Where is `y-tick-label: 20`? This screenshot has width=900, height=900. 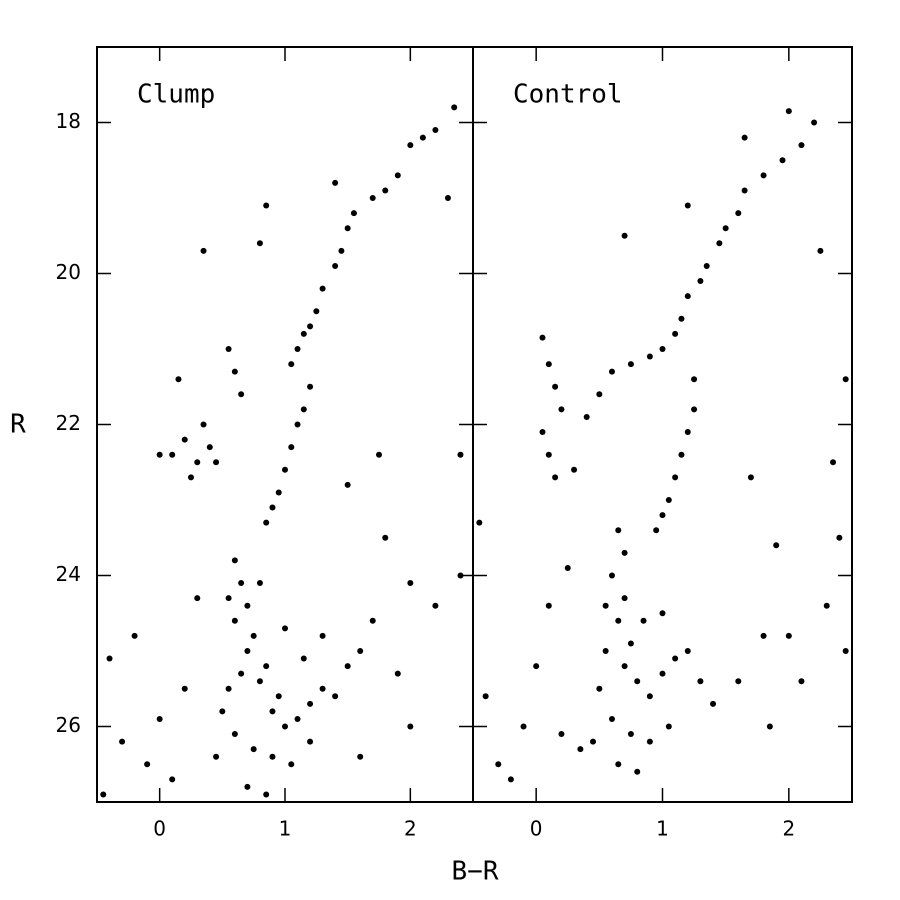
y-tick-label: 20 is located at coordinates (68, 272).